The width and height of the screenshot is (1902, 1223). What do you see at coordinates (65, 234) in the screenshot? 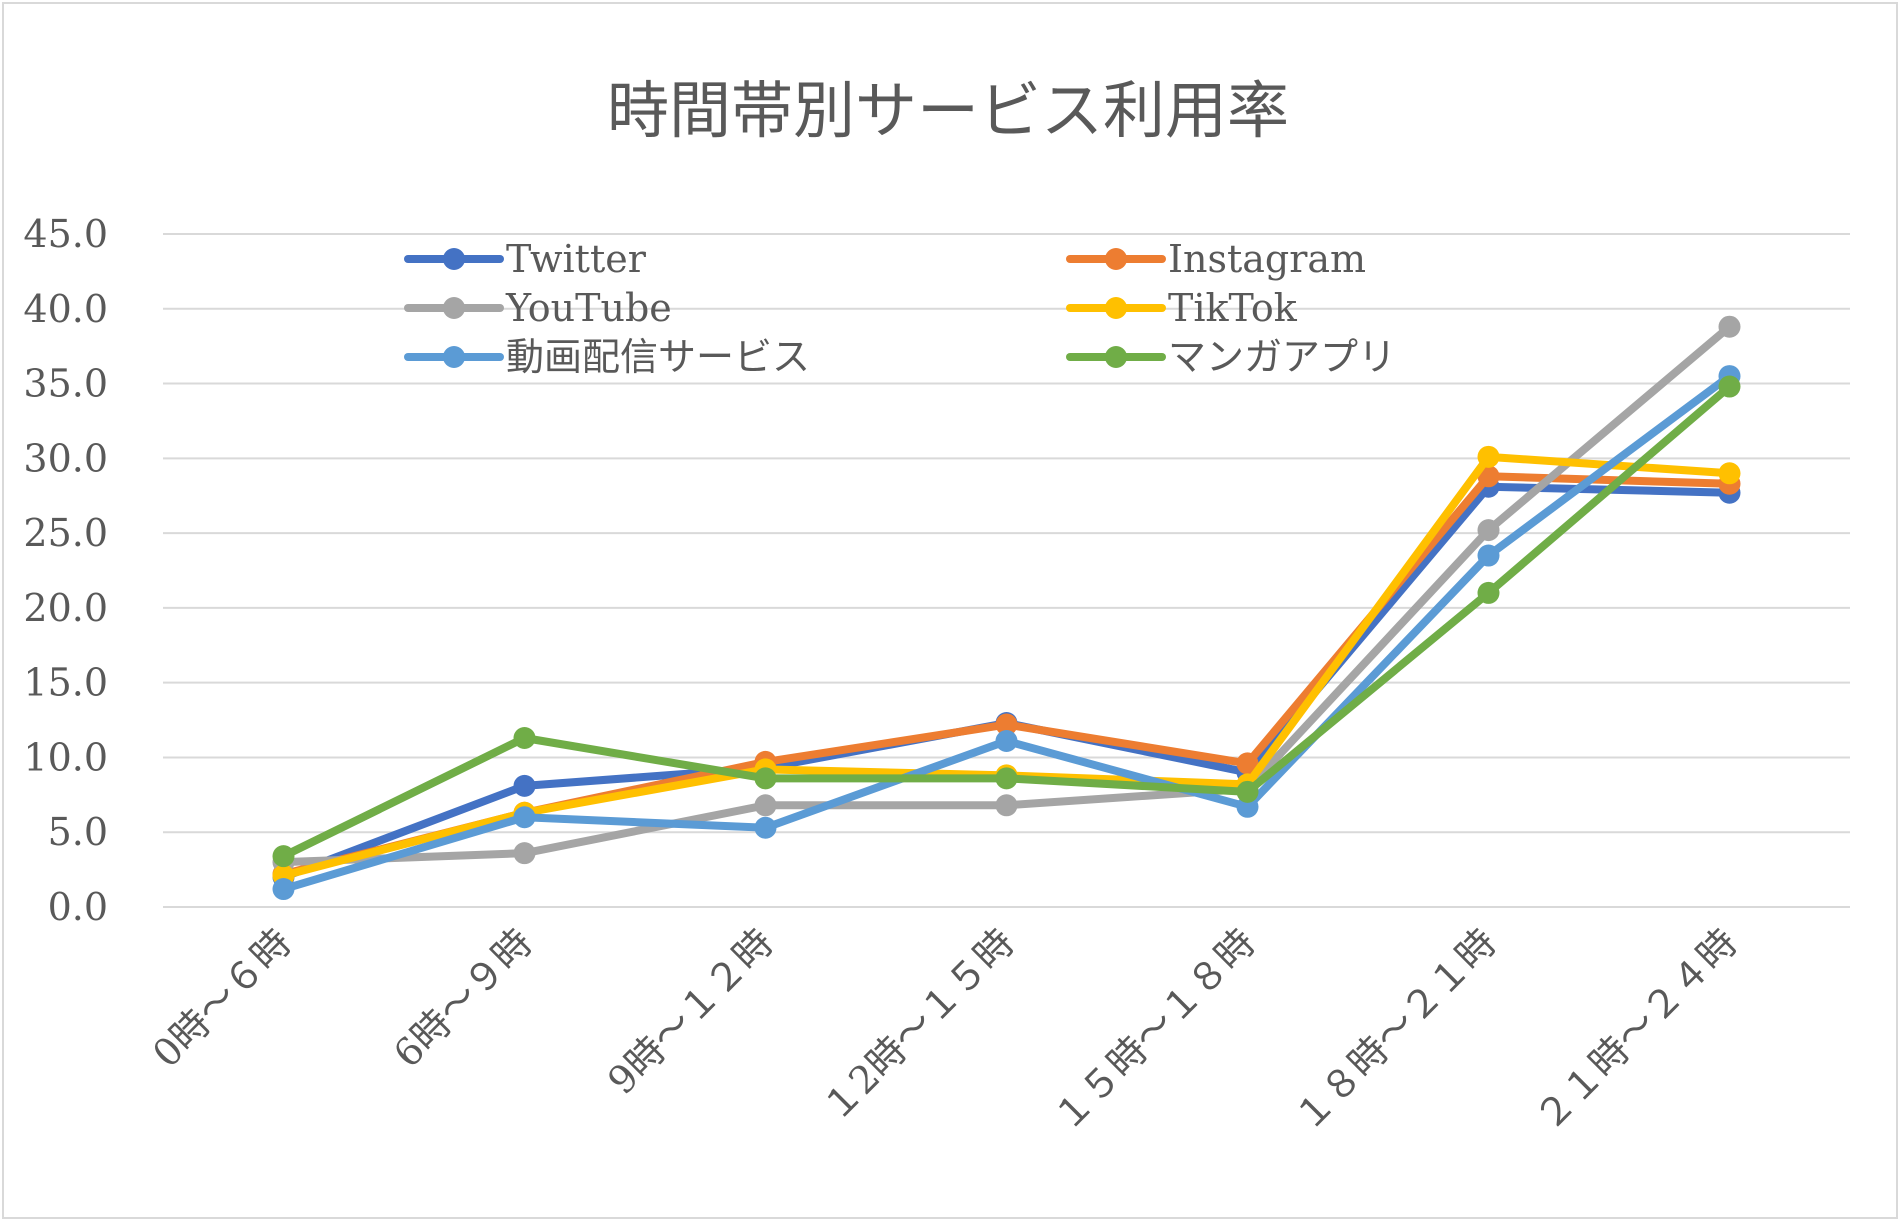
I see `y-tick-label: 45.0` at bounding box center [65, 234].